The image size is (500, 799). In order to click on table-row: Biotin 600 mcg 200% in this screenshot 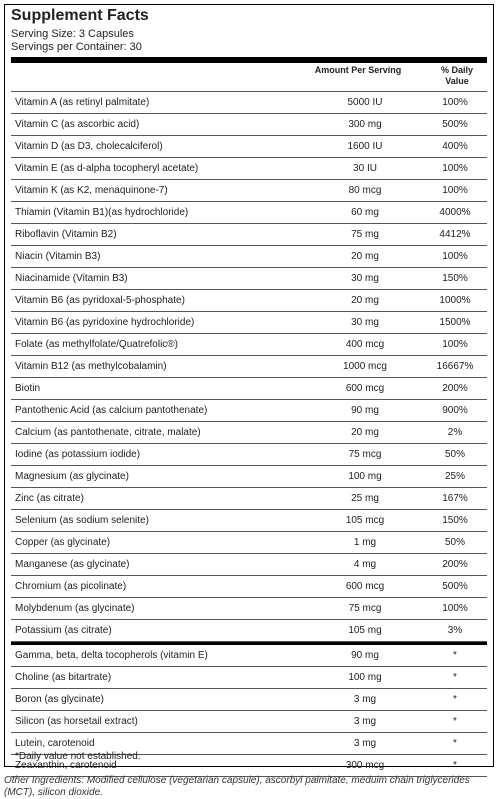, I will do `click(249, 389)`.